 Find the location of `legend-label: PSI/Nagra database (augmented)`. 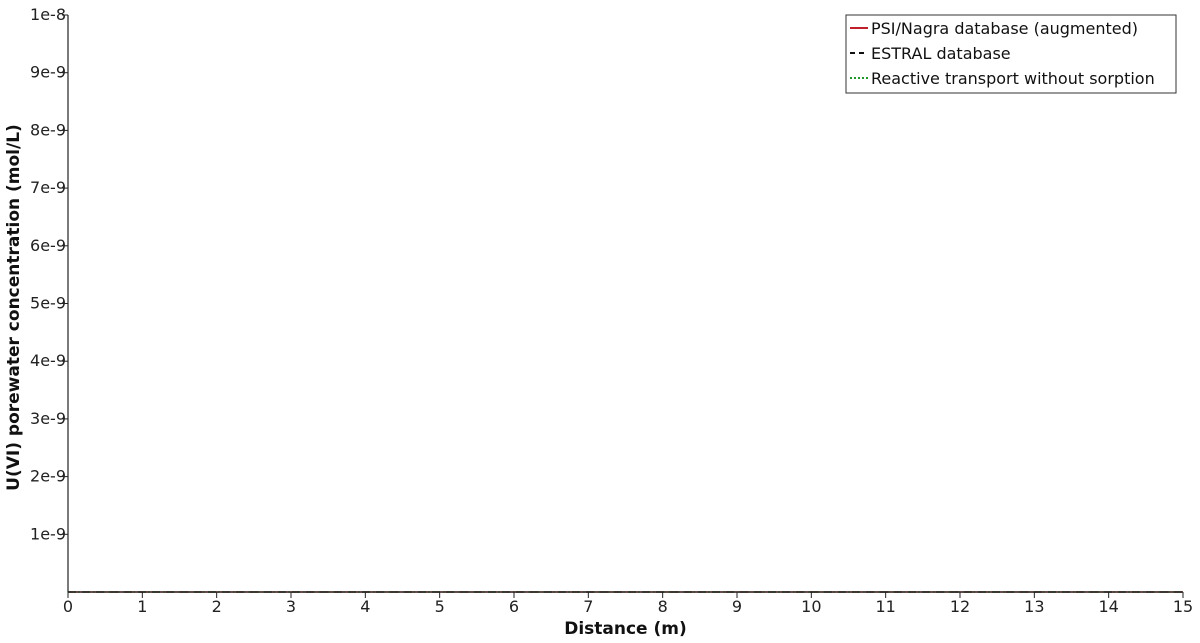

legend-label: PSI/Nagra database (augmented) is located at coordinates (1004, 28).